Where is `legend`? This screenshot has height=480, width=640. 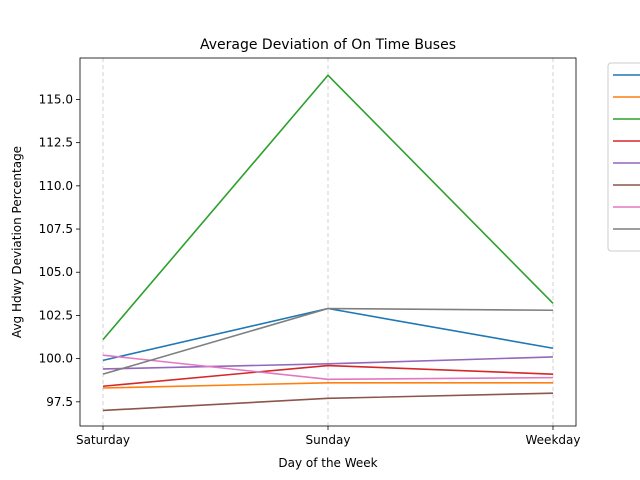 legend is located at coordinates (623, 157).